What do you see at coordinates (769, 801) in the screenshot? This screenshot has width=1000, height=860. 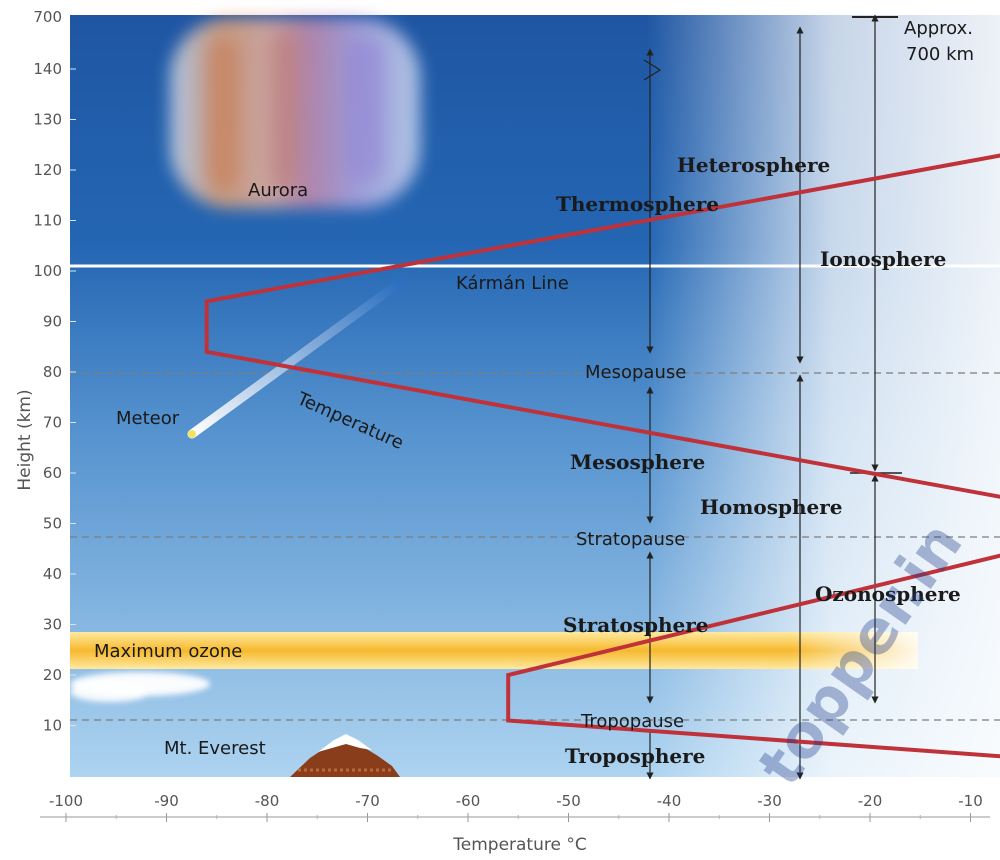 I see `x-tick-label: -30` at bounding box center [769, 801].